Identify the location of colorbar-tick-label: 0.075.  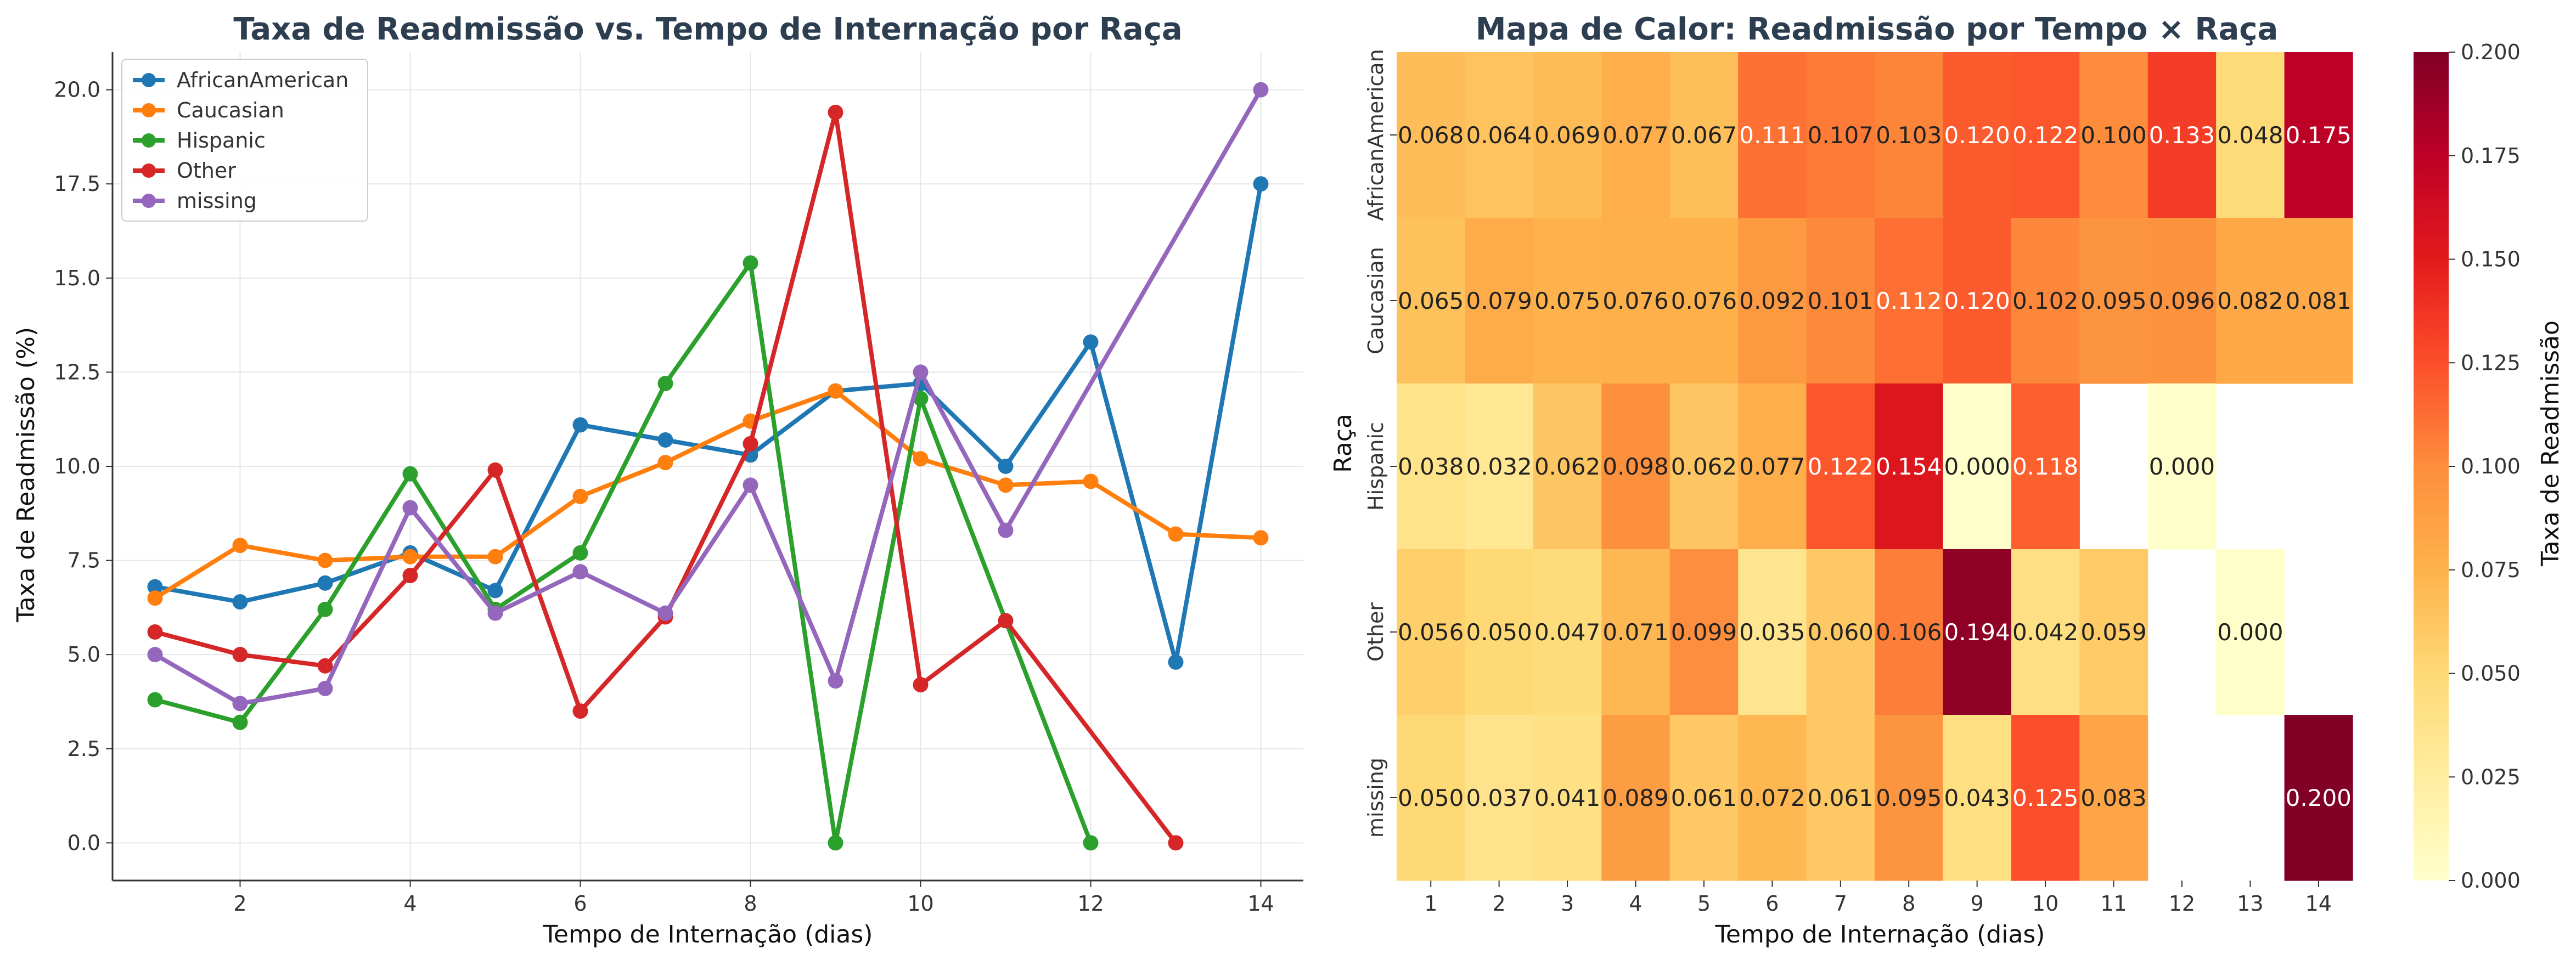
(2491, 570).